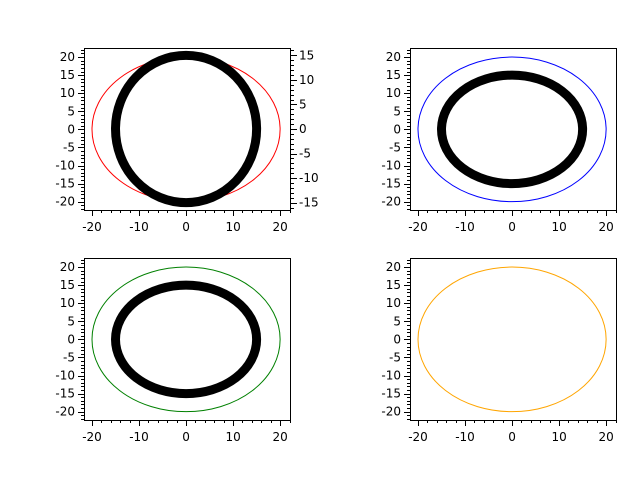  What do you see at coordinates (305, 154) in the screenshot?
I see `y2-tick-label: -5` at bounding box center [305, 154].